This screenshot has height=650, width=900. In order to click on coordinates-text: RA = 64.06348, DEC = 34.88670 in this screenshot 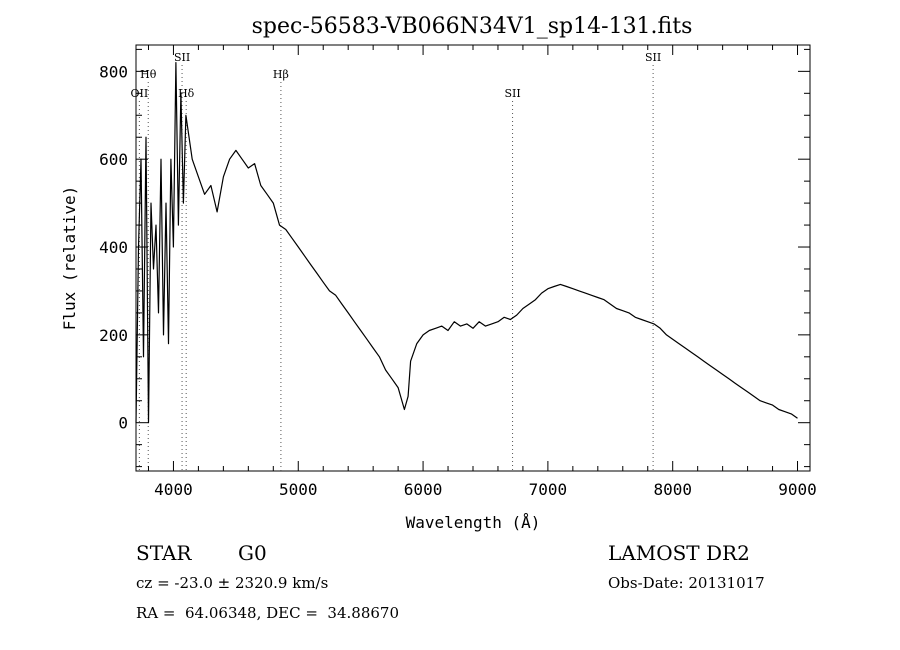, I will do `click(268, 613)`.